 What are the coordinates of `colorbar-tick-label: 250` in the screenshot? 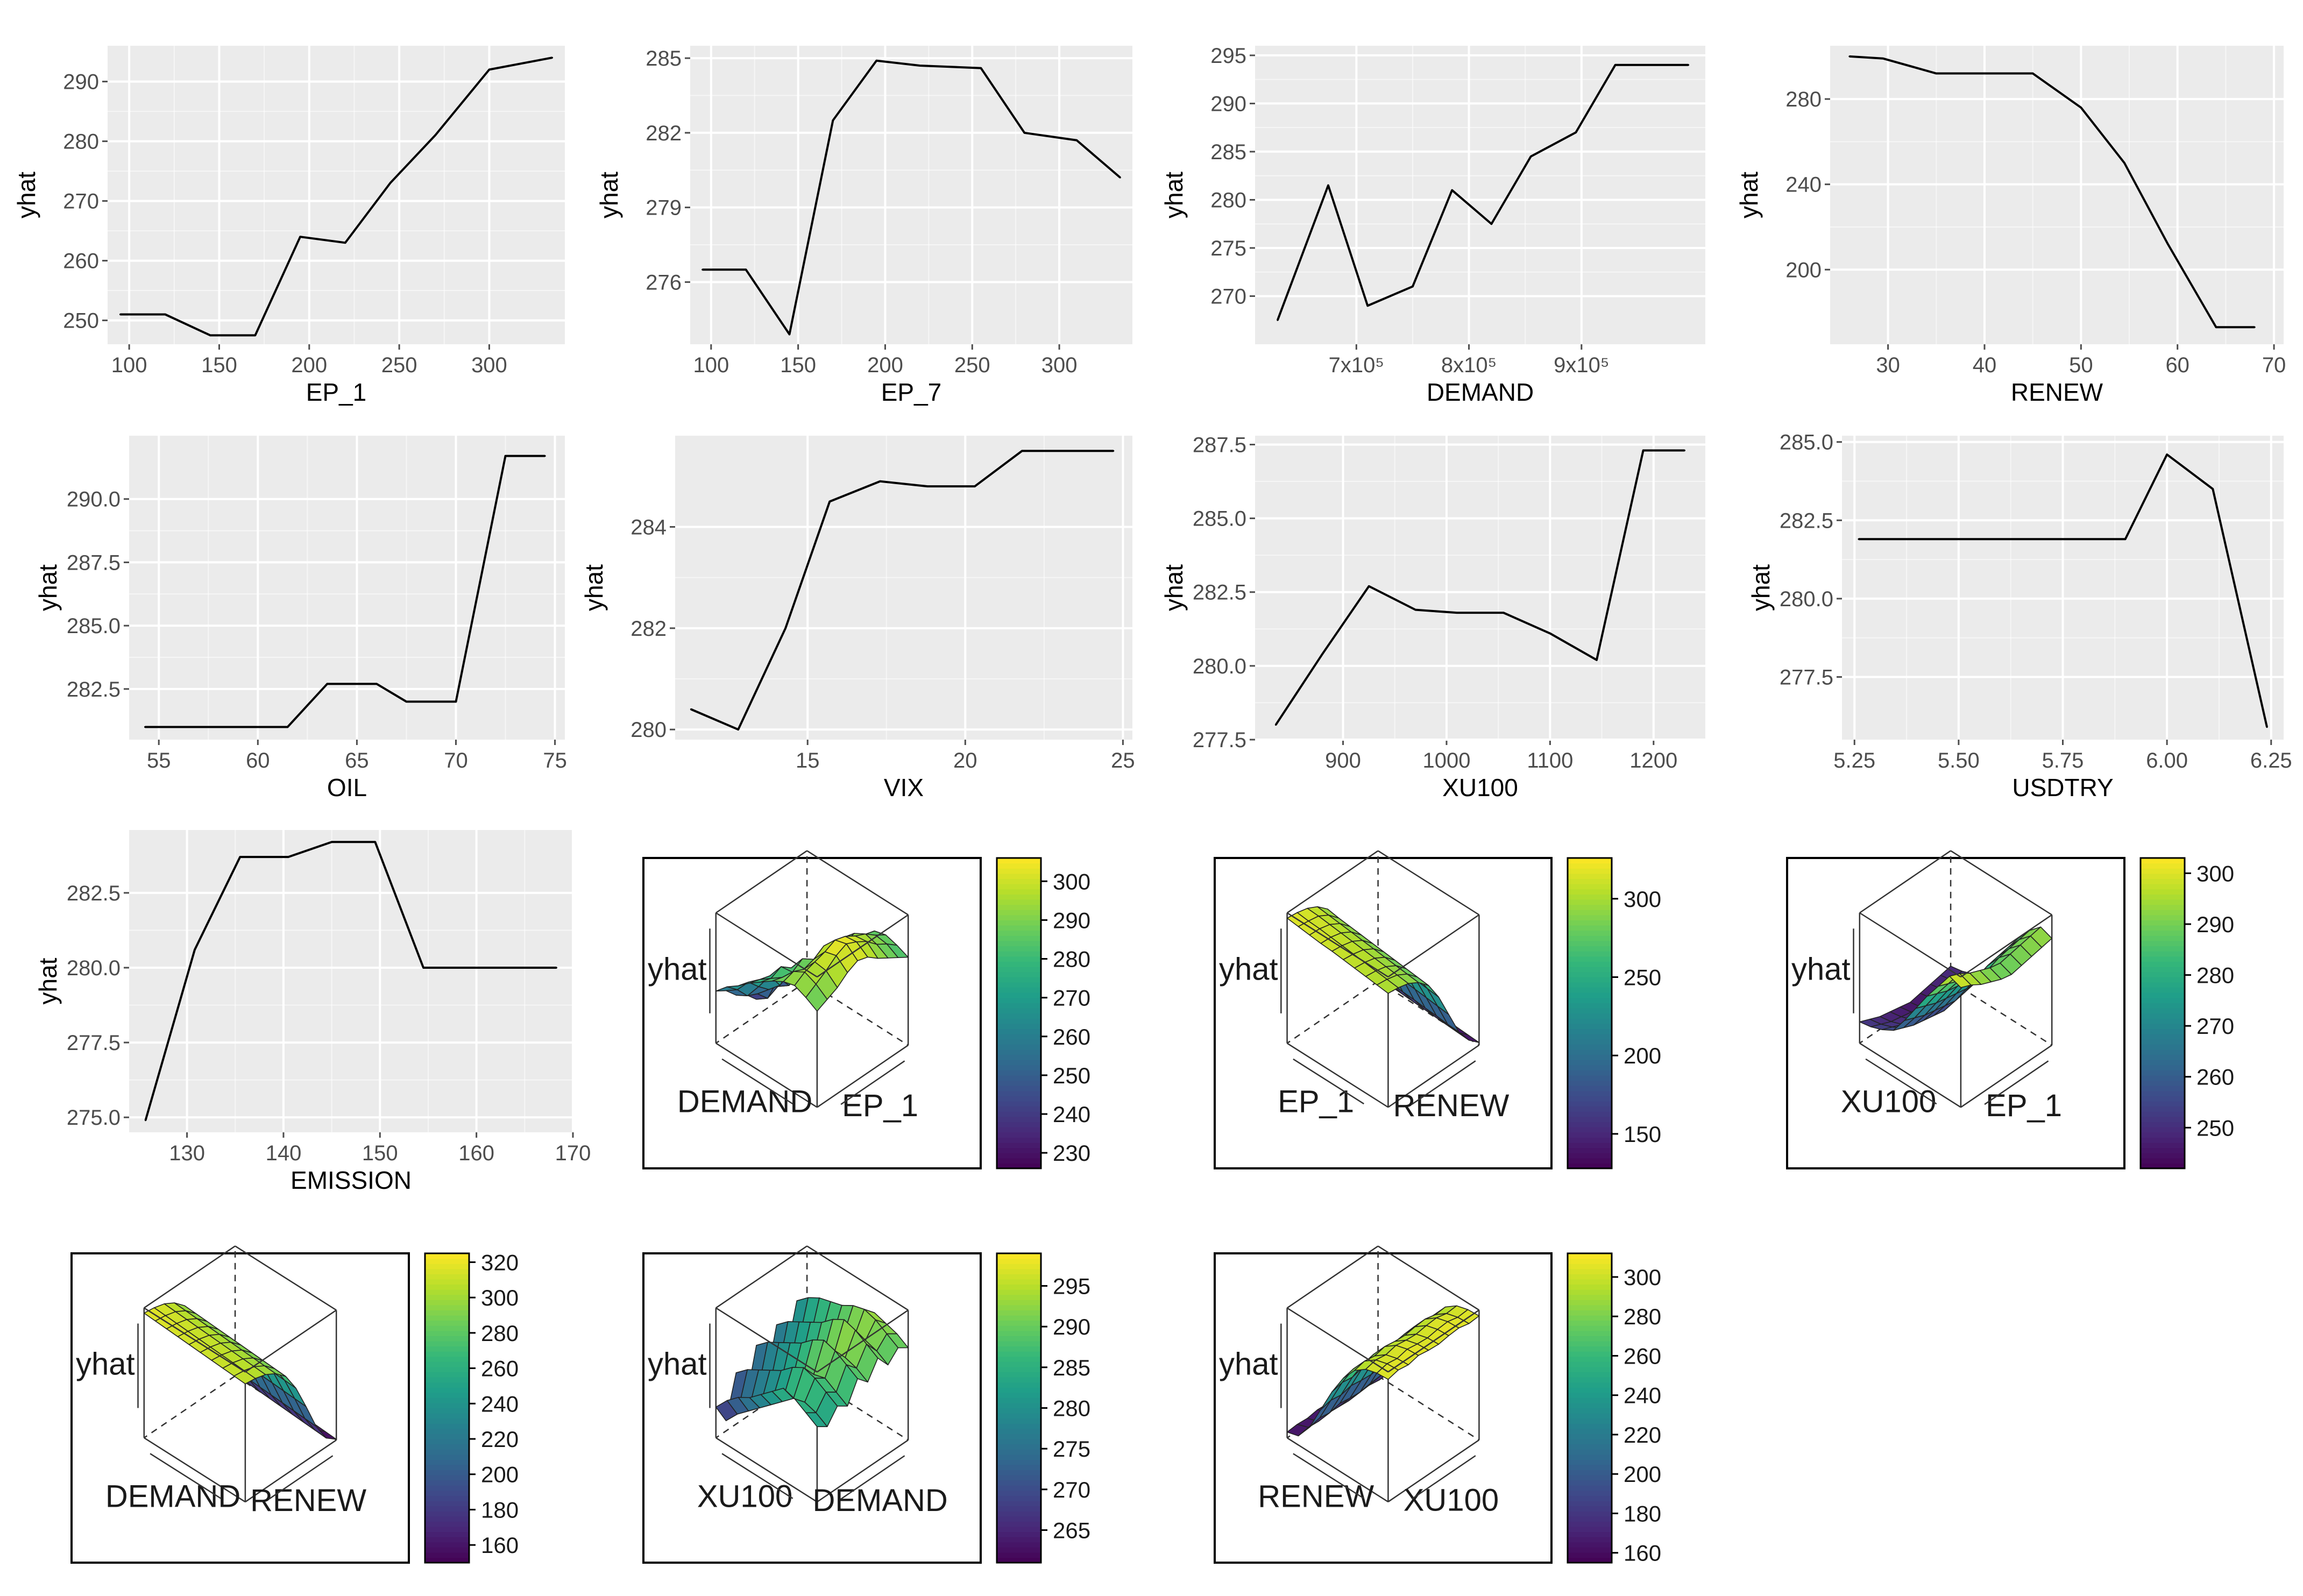 It's located at (2215, 1127).